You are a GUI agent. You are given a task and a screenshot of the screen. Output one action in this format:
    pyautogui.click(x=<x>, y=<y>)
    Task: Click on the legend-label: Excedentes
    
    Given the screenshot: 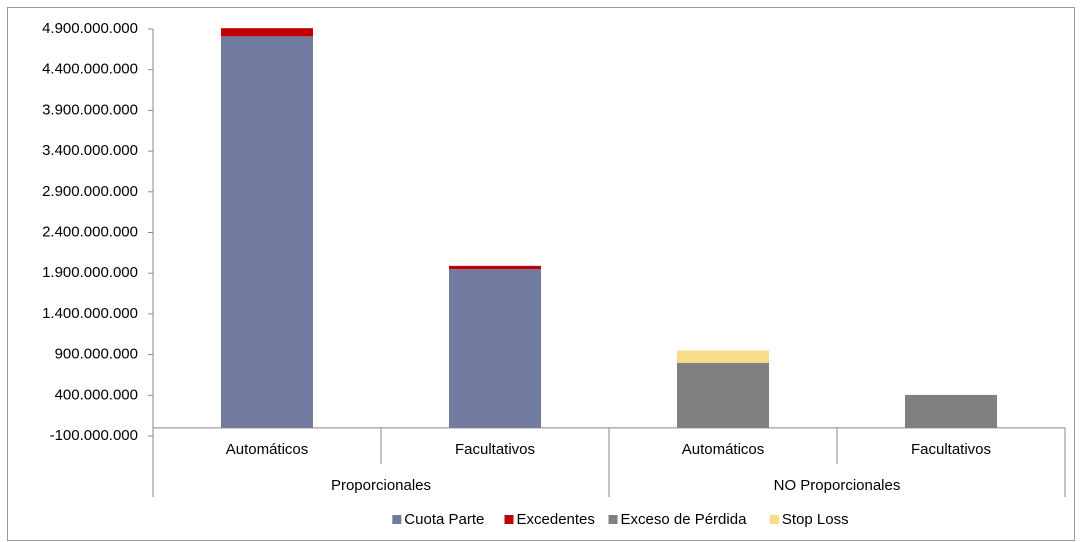 What is the action you would take?
    pyautogui.click(x=556, y=519)
    